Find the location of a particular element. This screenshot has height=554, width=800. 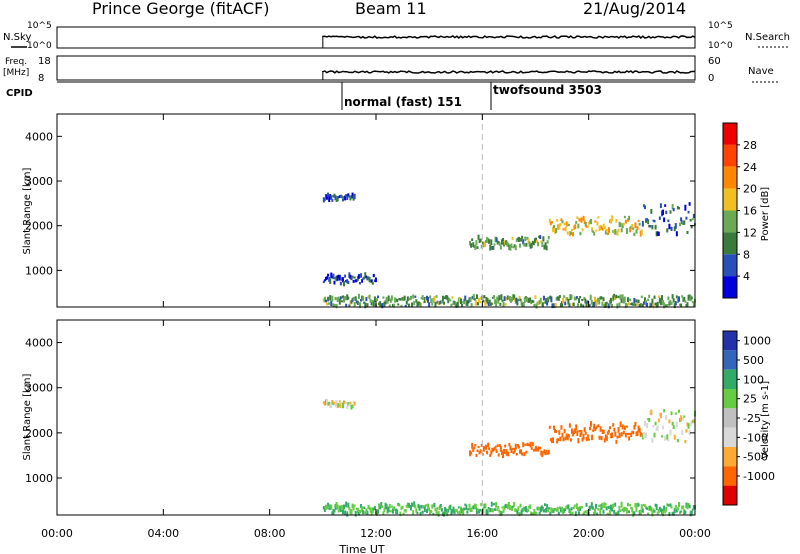

nsearch-tick-top: 10^5 is located at coordinates (720, 26).